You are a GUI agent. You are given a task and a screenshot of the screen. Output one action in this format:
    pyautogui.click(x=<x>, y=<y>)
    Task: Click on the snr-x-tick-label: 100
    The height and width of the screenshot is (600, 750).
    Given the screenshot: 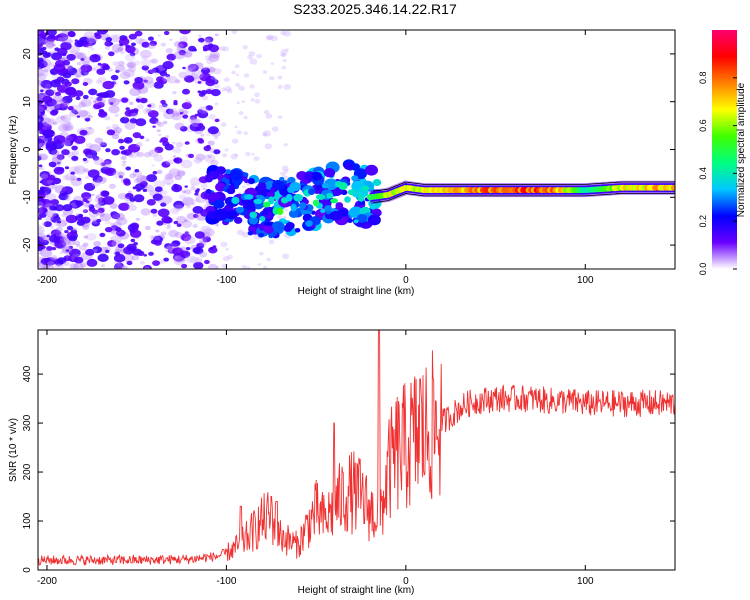 What is the action you would take?
    pyautogui.click(x=585, y=581)
    